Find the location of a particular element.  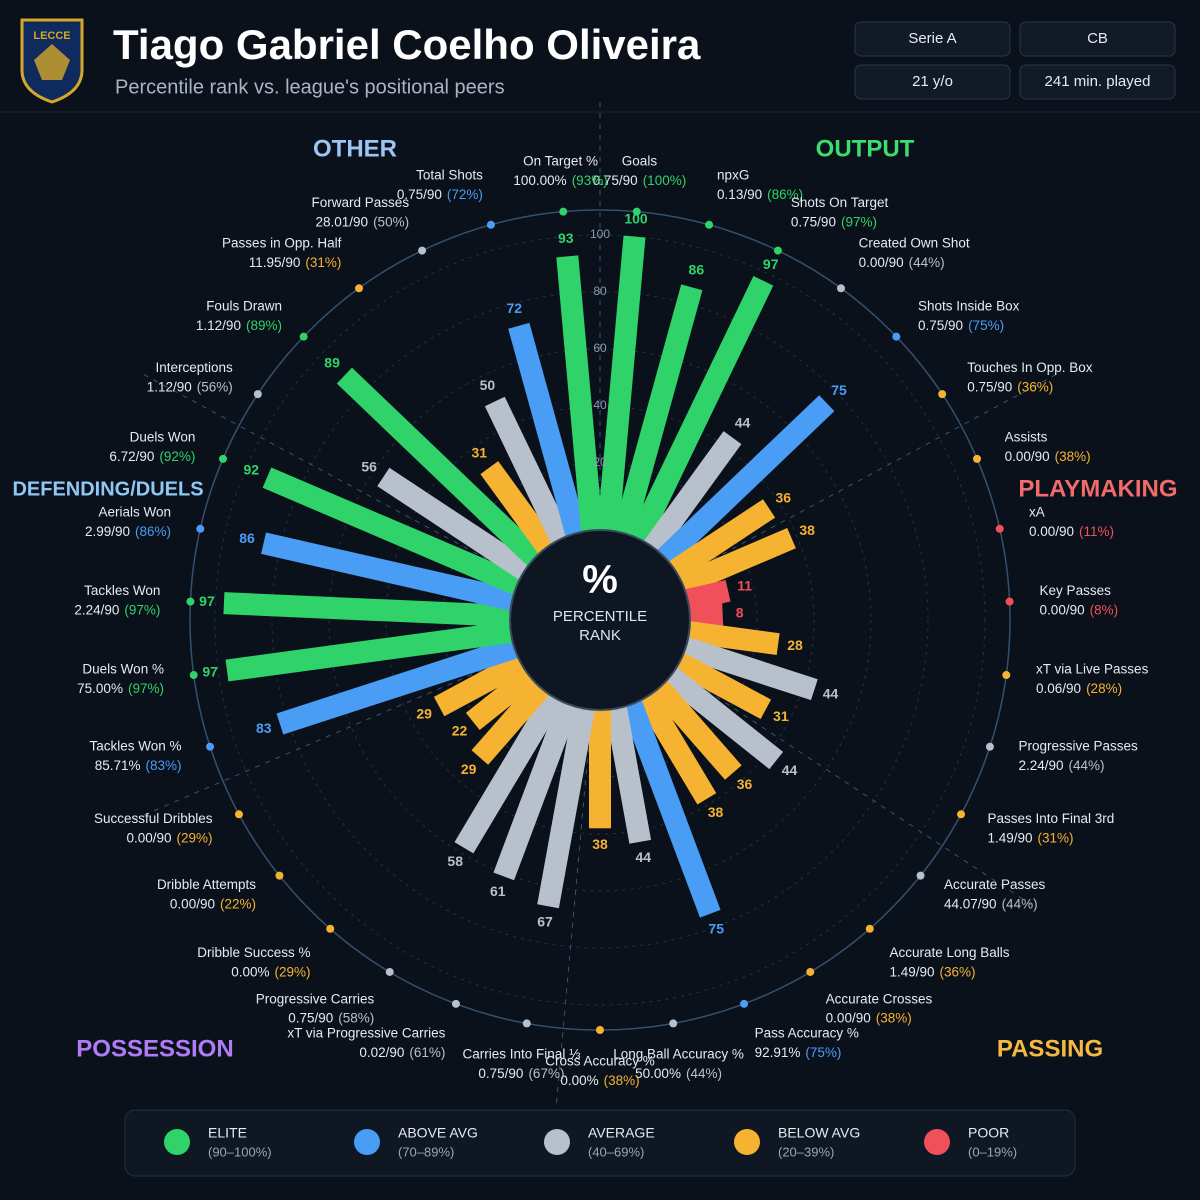

bar-value-label: 8 is located at coordinates (740, 612).